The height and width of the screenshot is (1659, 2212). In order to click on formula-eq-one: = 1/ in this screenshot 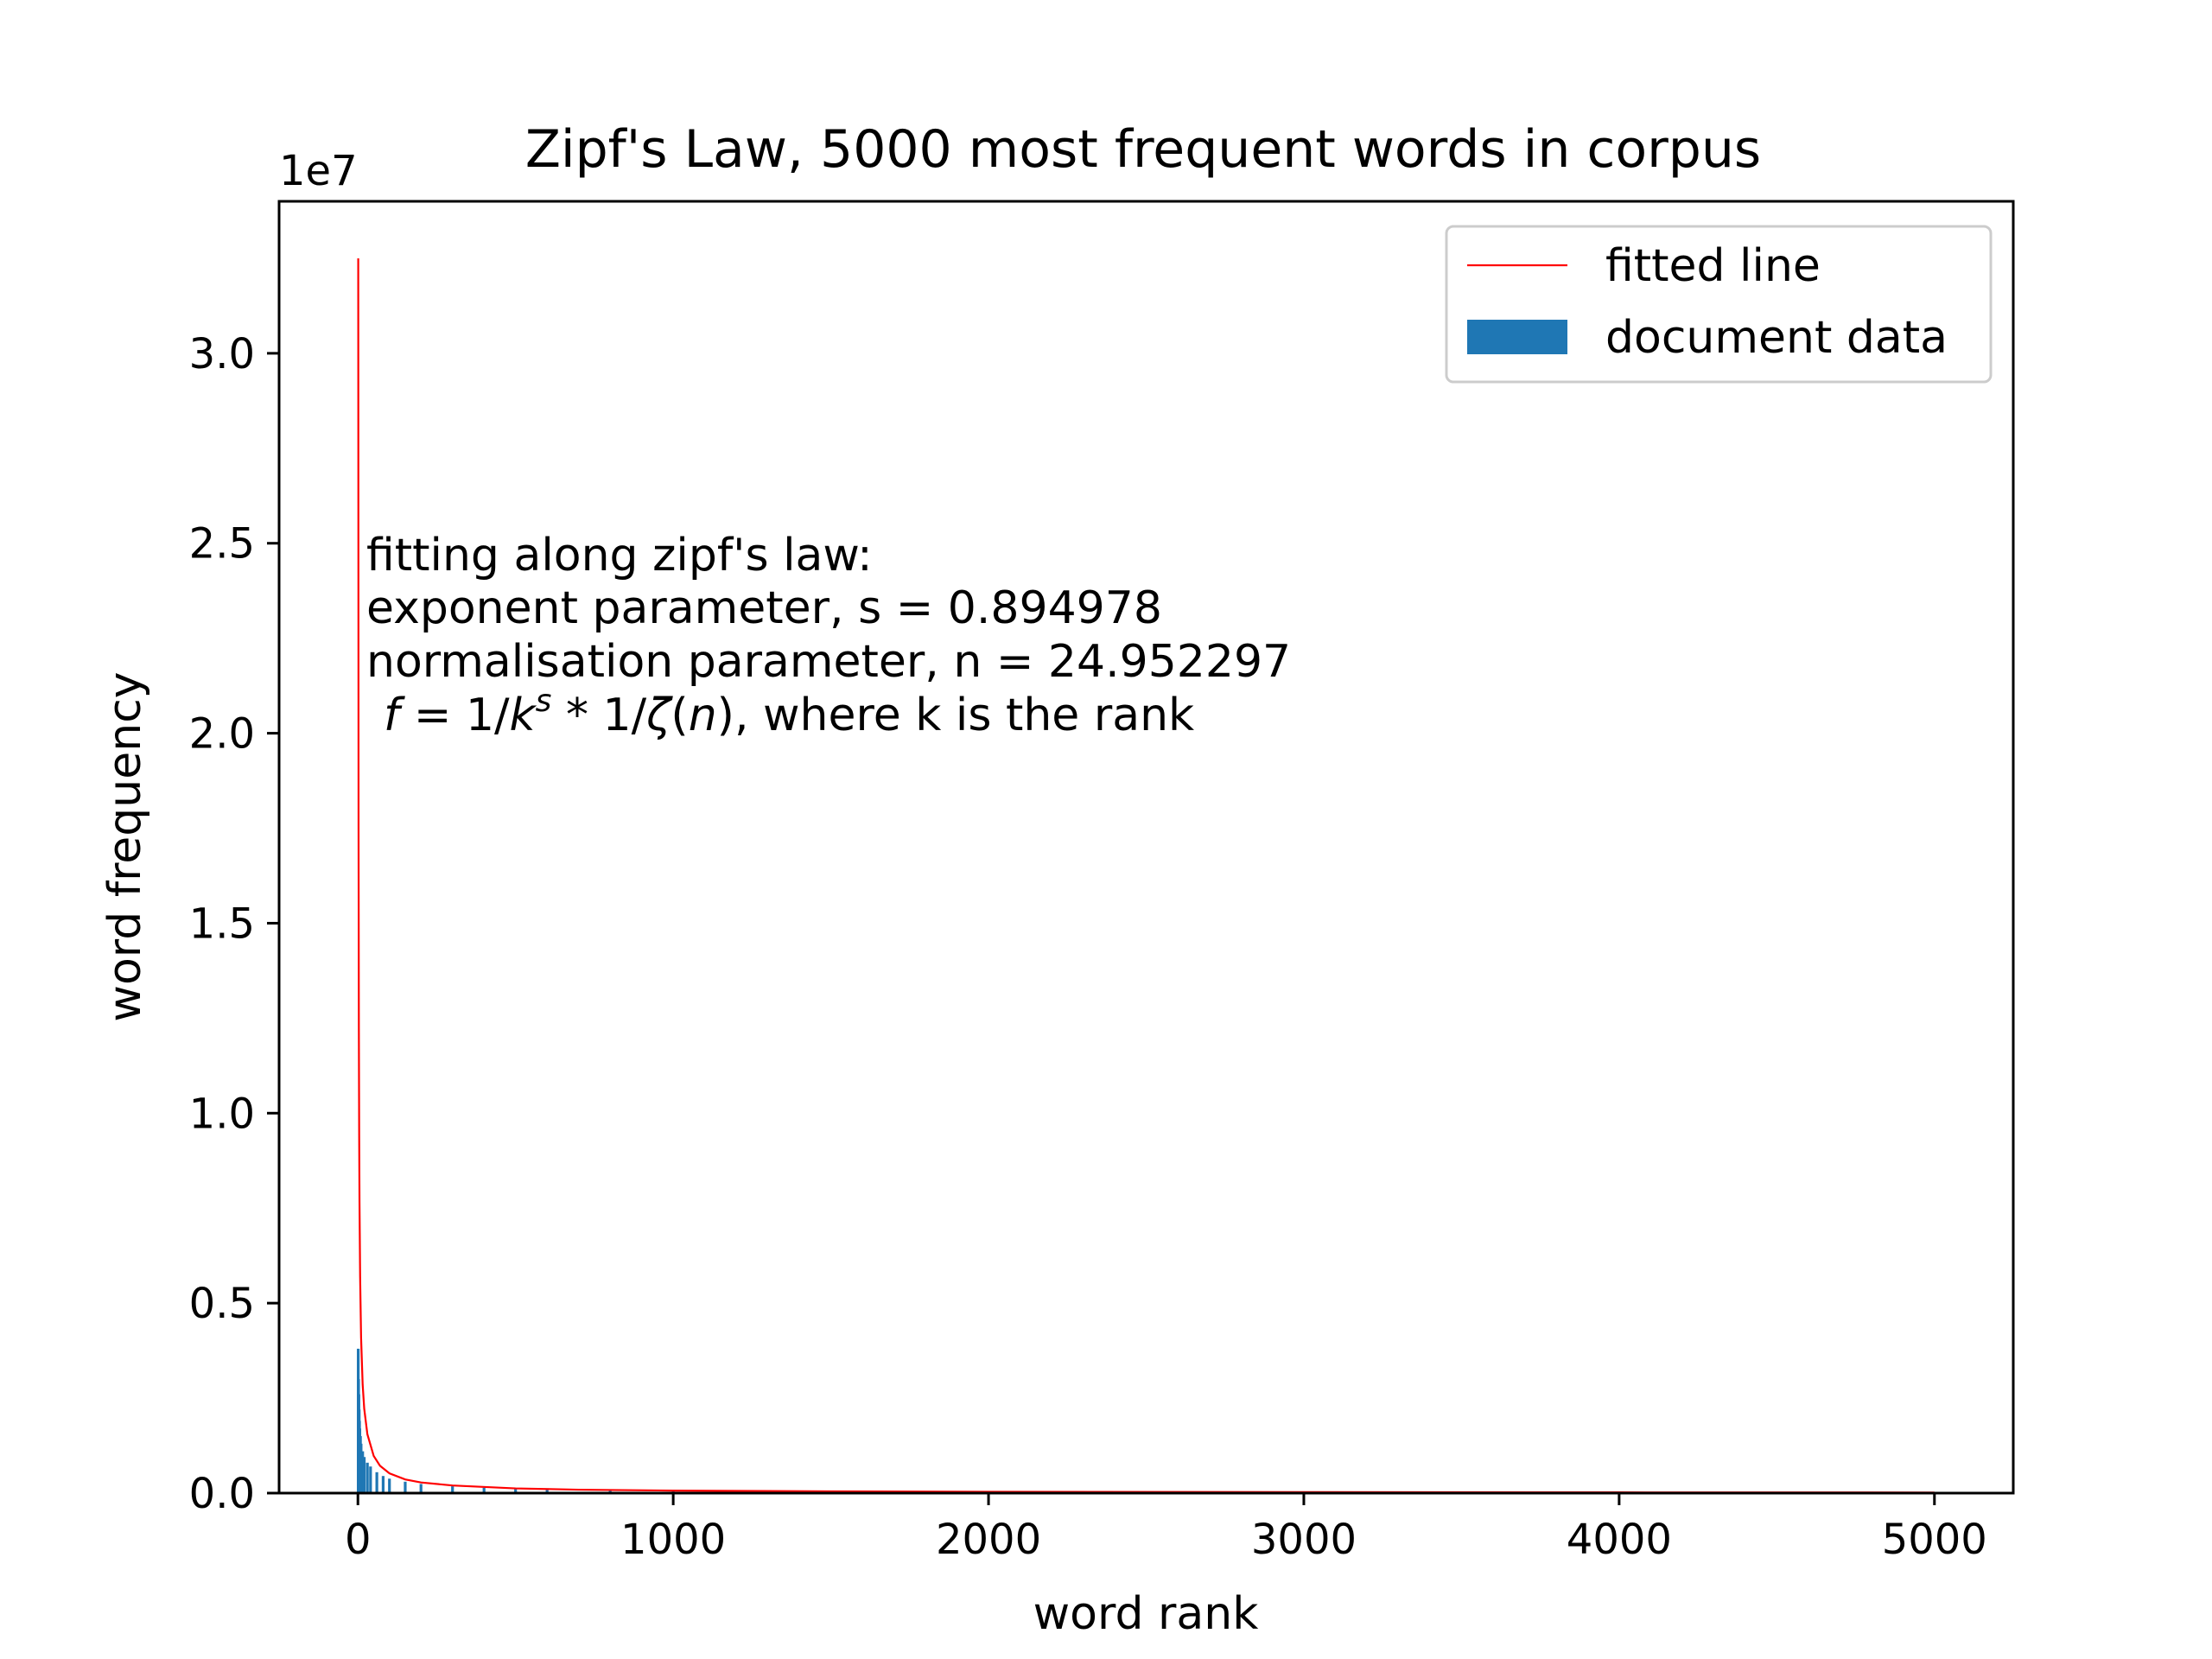, I will do `click(454, 715)`.